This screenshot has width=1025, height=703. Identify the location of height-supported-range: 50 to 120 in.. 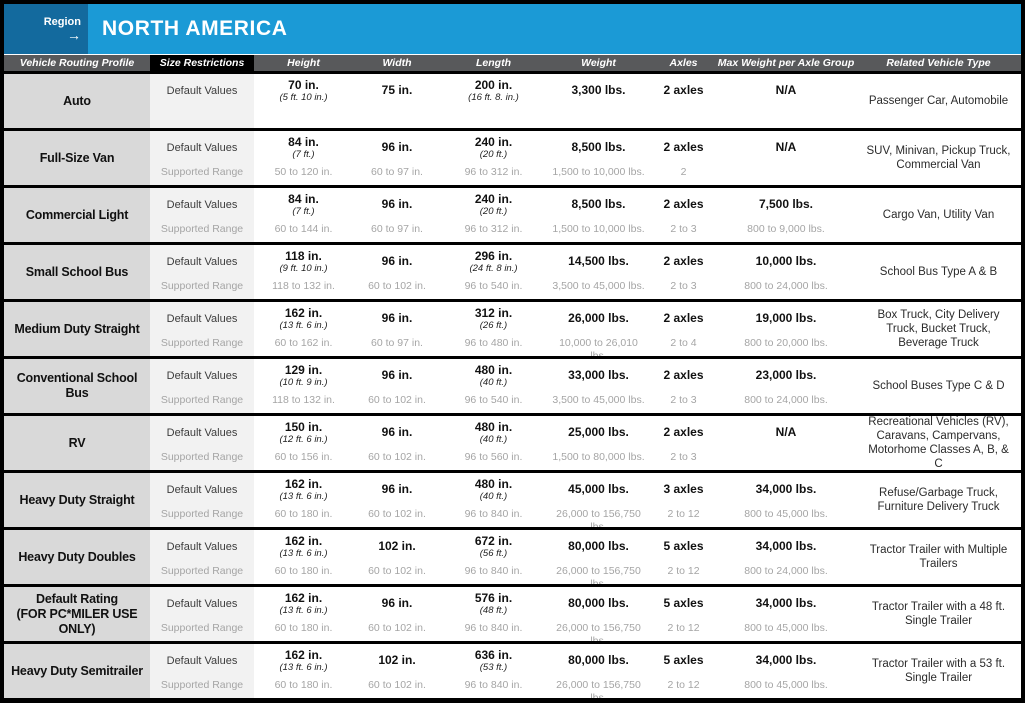
(303, 172).